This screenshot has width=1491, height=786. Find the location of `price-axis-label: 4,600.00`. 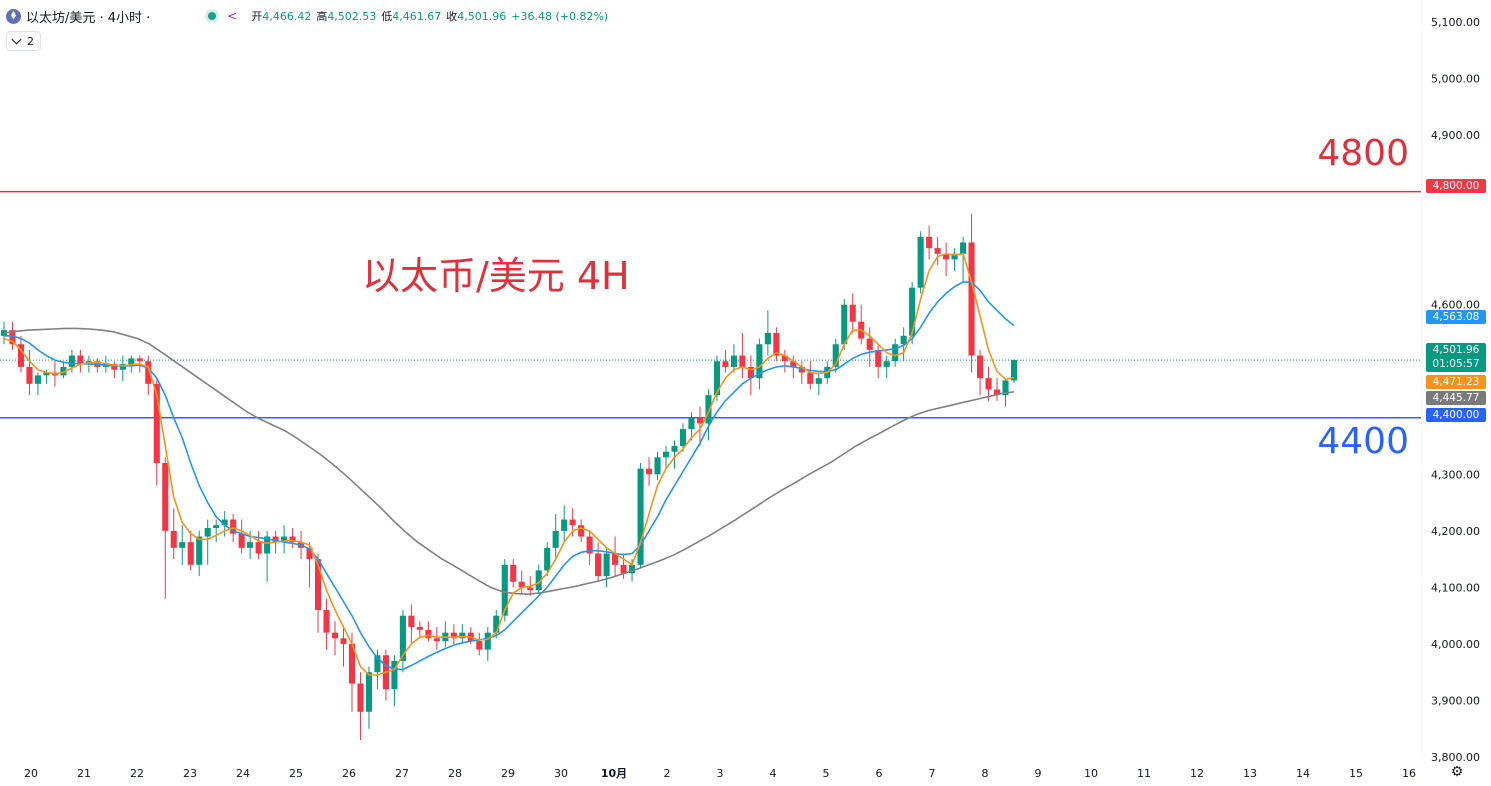

price-axis-label: 4,600.00 is located at coordinates (1455, 305).